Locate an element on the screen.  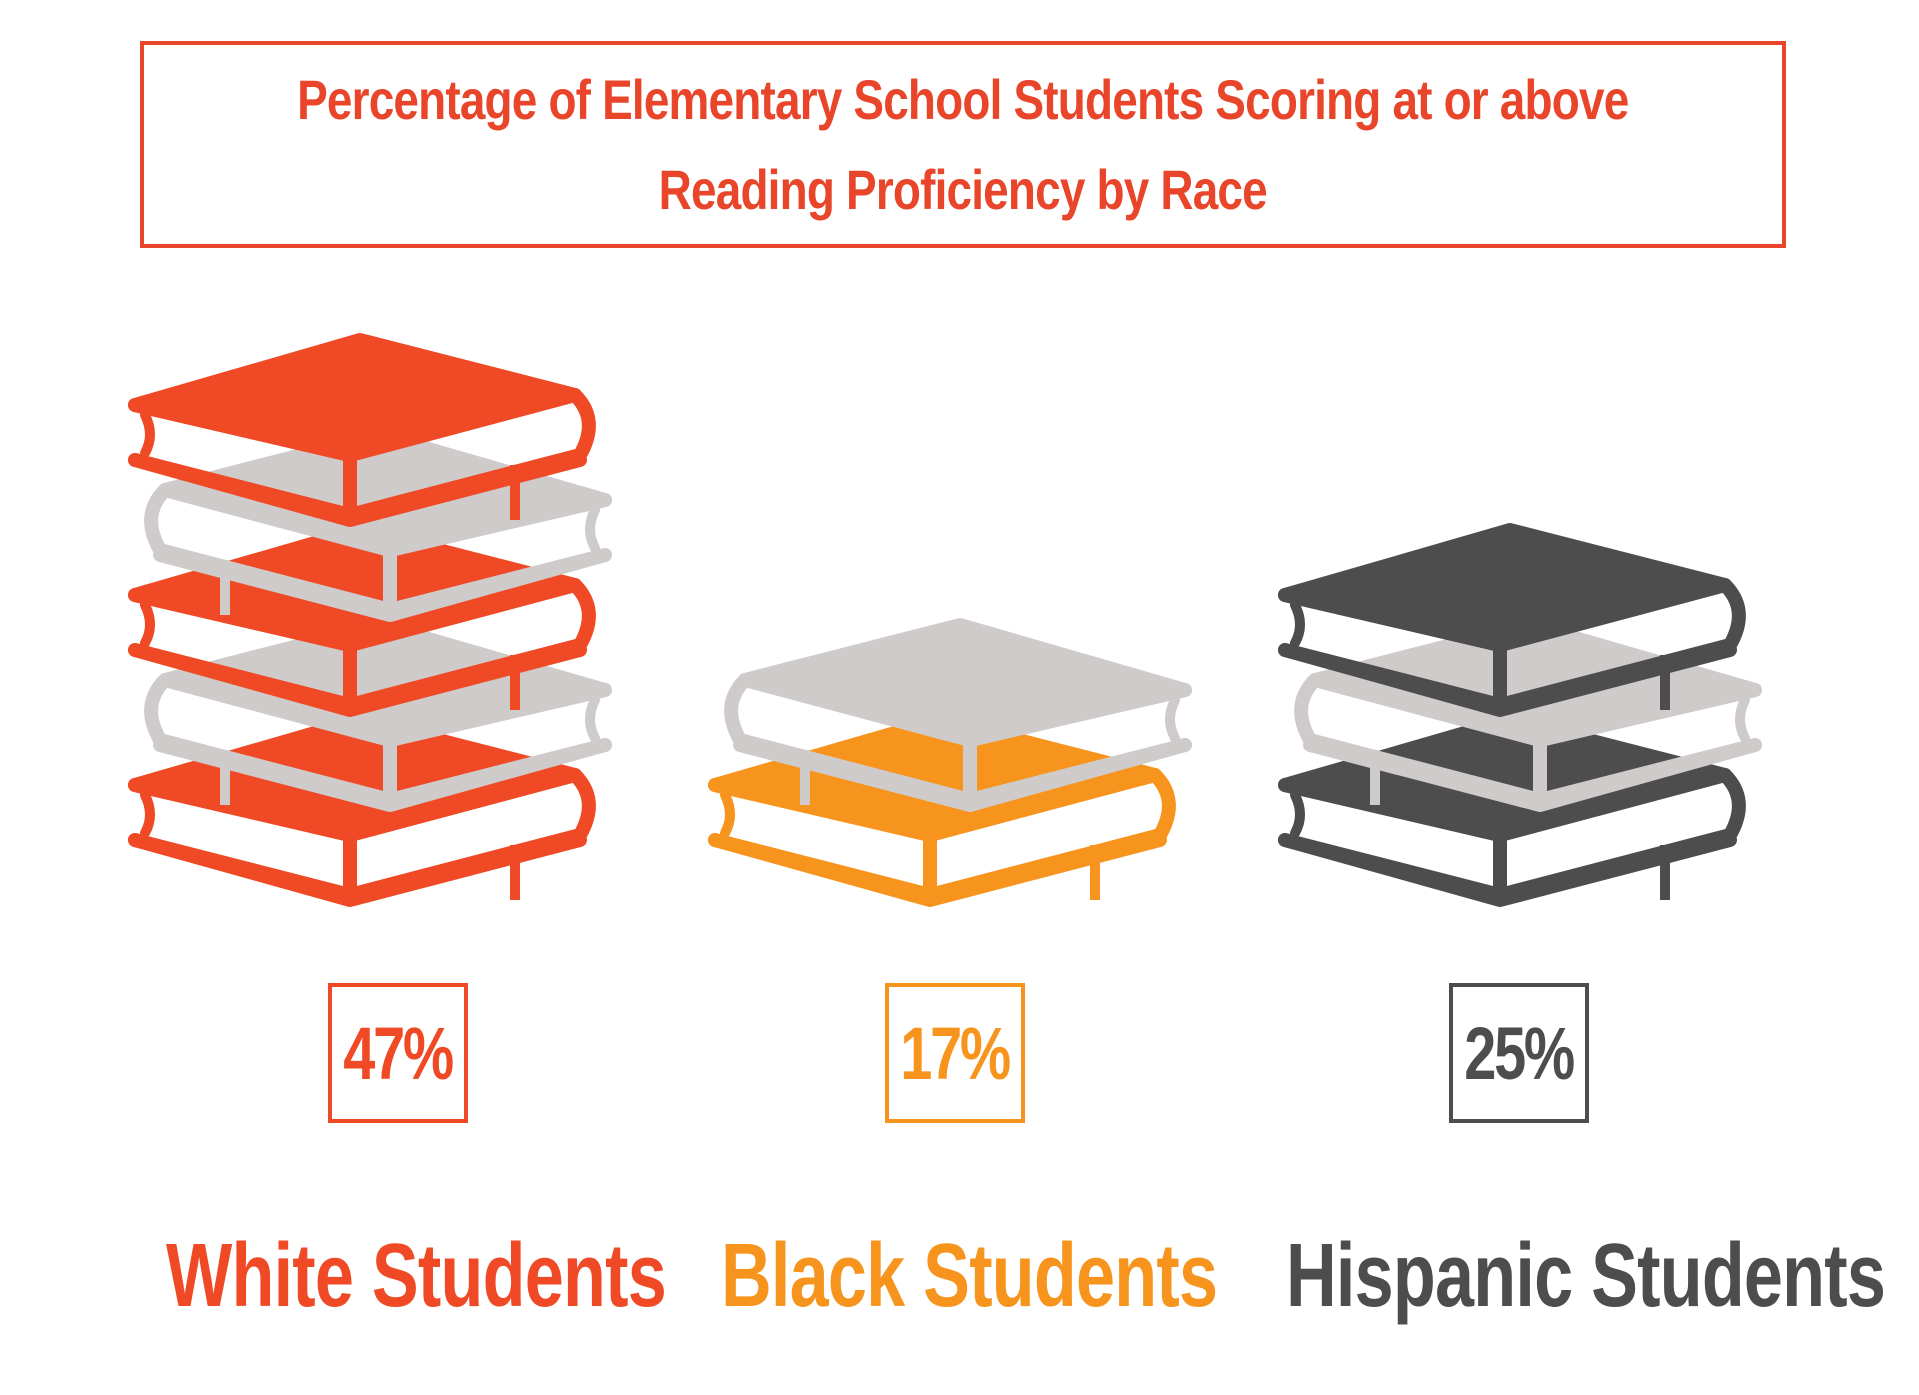
book-stack-black is located at coordinates (950, 762).